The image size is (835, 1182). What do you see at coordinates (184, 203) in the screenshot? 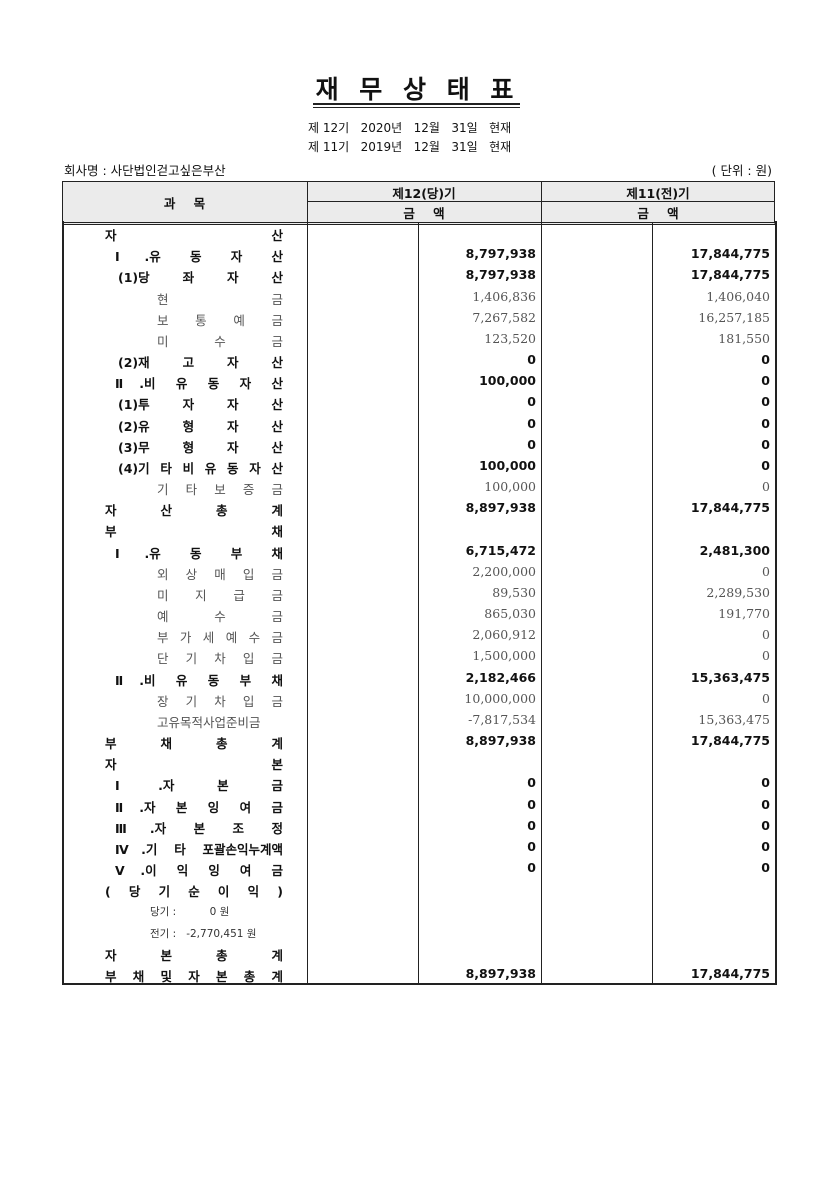
I see `header-cell: 과 목` at bounding box center [184, 203].